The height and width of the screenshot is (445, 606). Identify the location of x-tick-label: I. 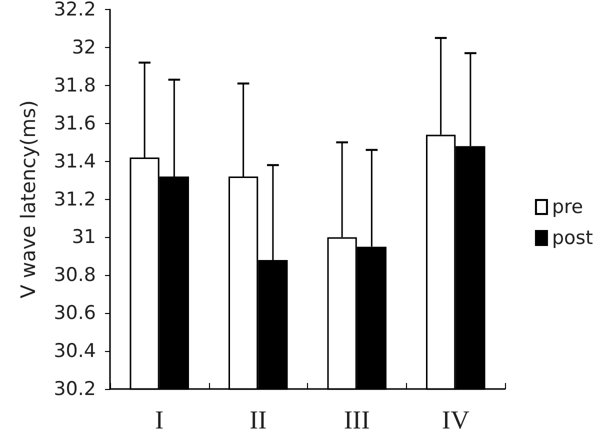
(159, 420).